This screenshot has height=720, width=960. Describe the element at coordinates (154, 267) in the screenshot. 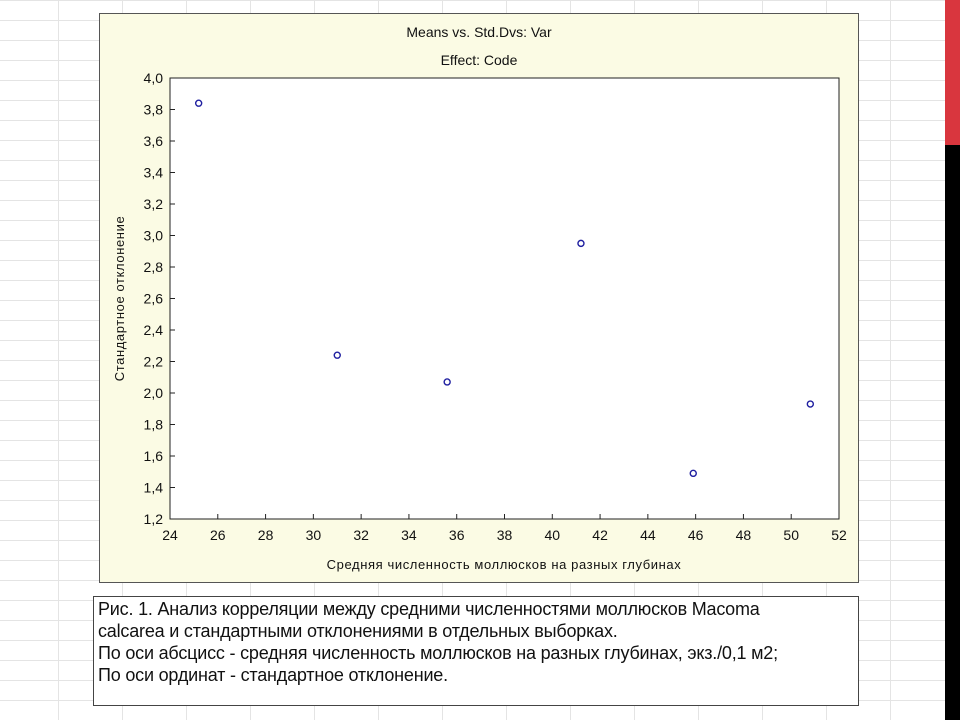

I see `y-tick-label: 2,8` at that location.